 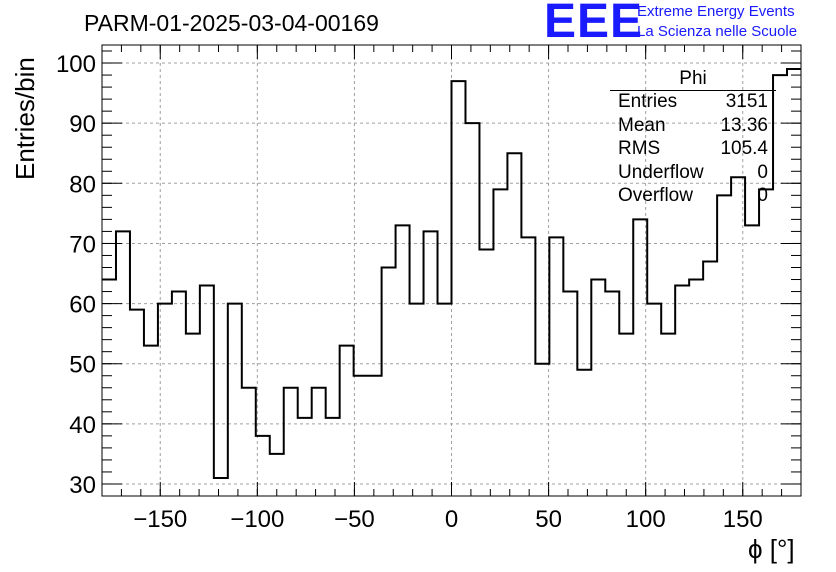 What do you see at coordinates (642, 125) in the screenshot?
I see `stats-label: Mean` at bounding box center [642, 125].